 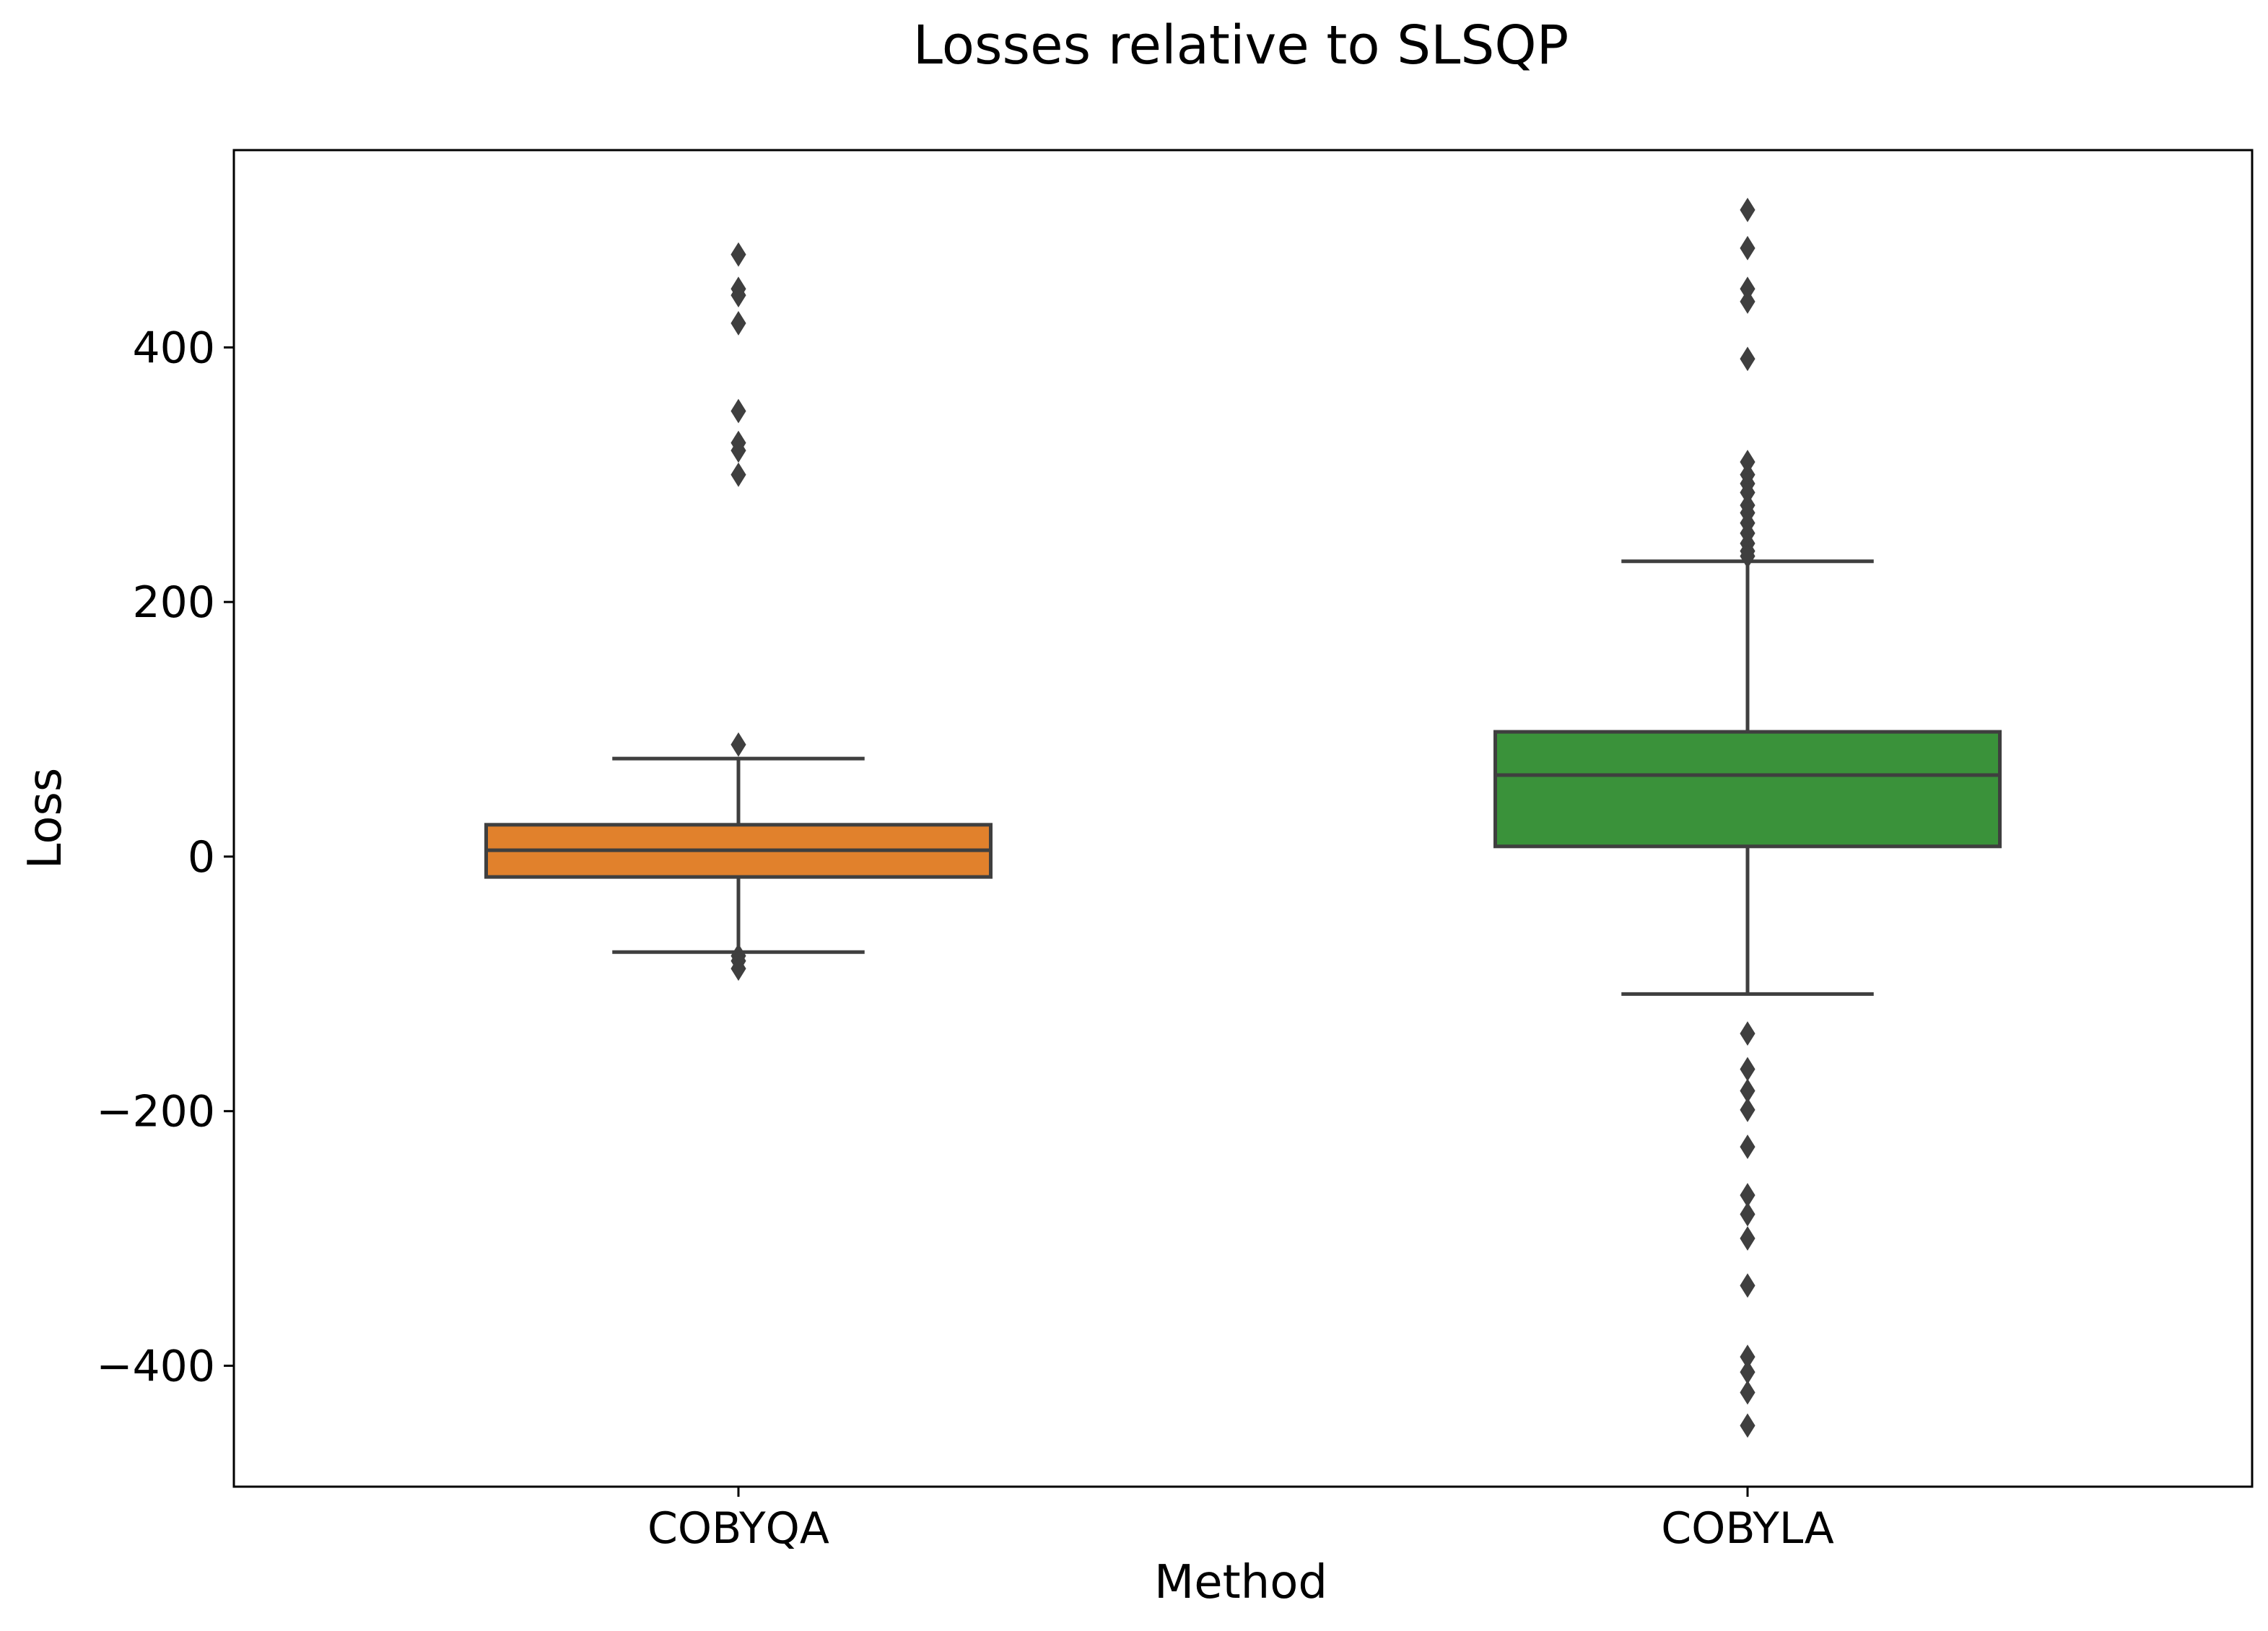 What do you see at coordinates (173, 602) in the screenshot?
I see `y-tick-label: 200` at bounding box center [173, 602].